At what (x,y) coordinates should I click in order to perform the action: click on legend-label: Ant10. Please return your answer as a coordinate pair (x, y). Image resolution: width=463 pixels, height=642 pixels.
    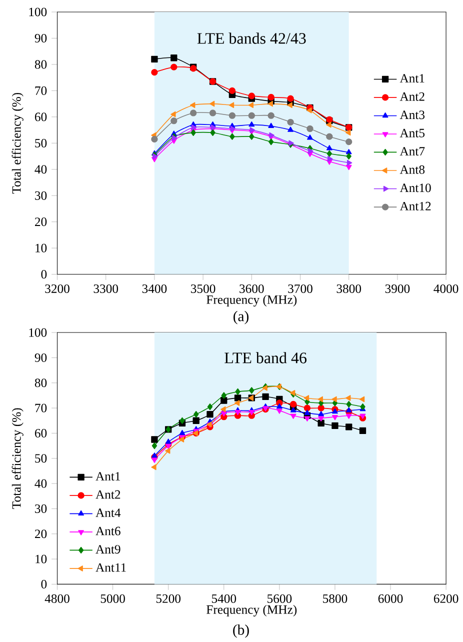
    Looking at the image, I should click on (415, 188).